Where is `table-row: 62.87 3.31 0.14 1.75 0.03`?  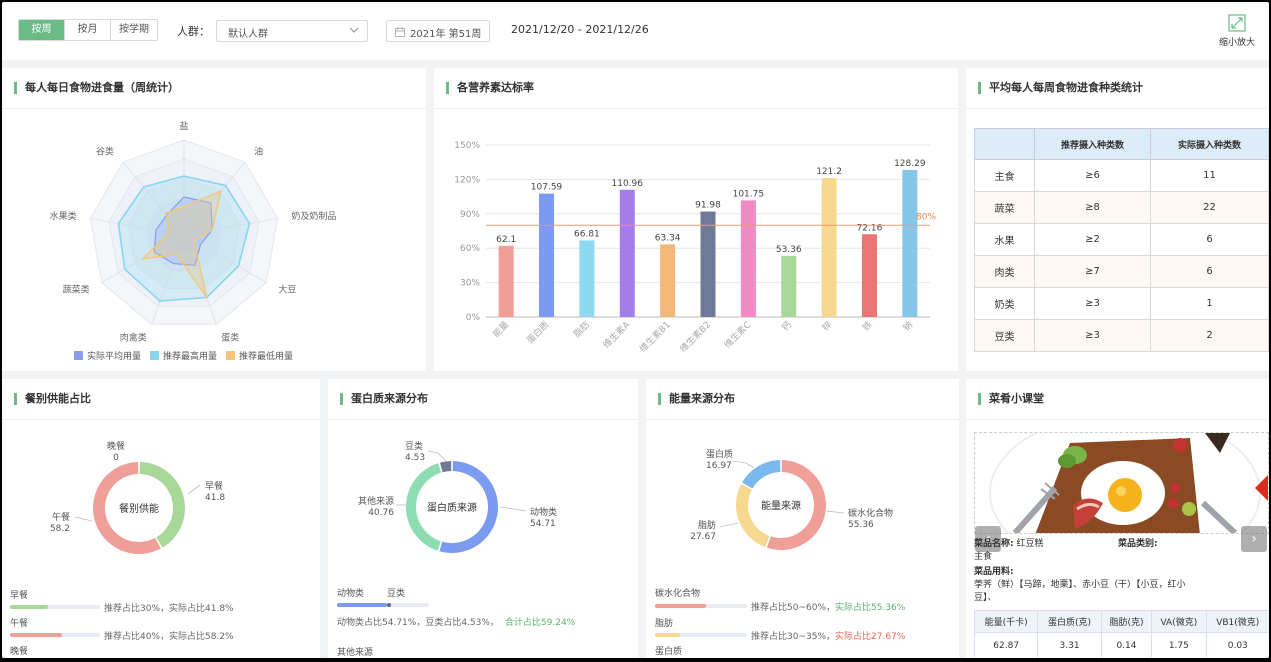
table-row: 62.87 3.31 0.14 1.75 0.03 is located at coordinates (1121, 645).